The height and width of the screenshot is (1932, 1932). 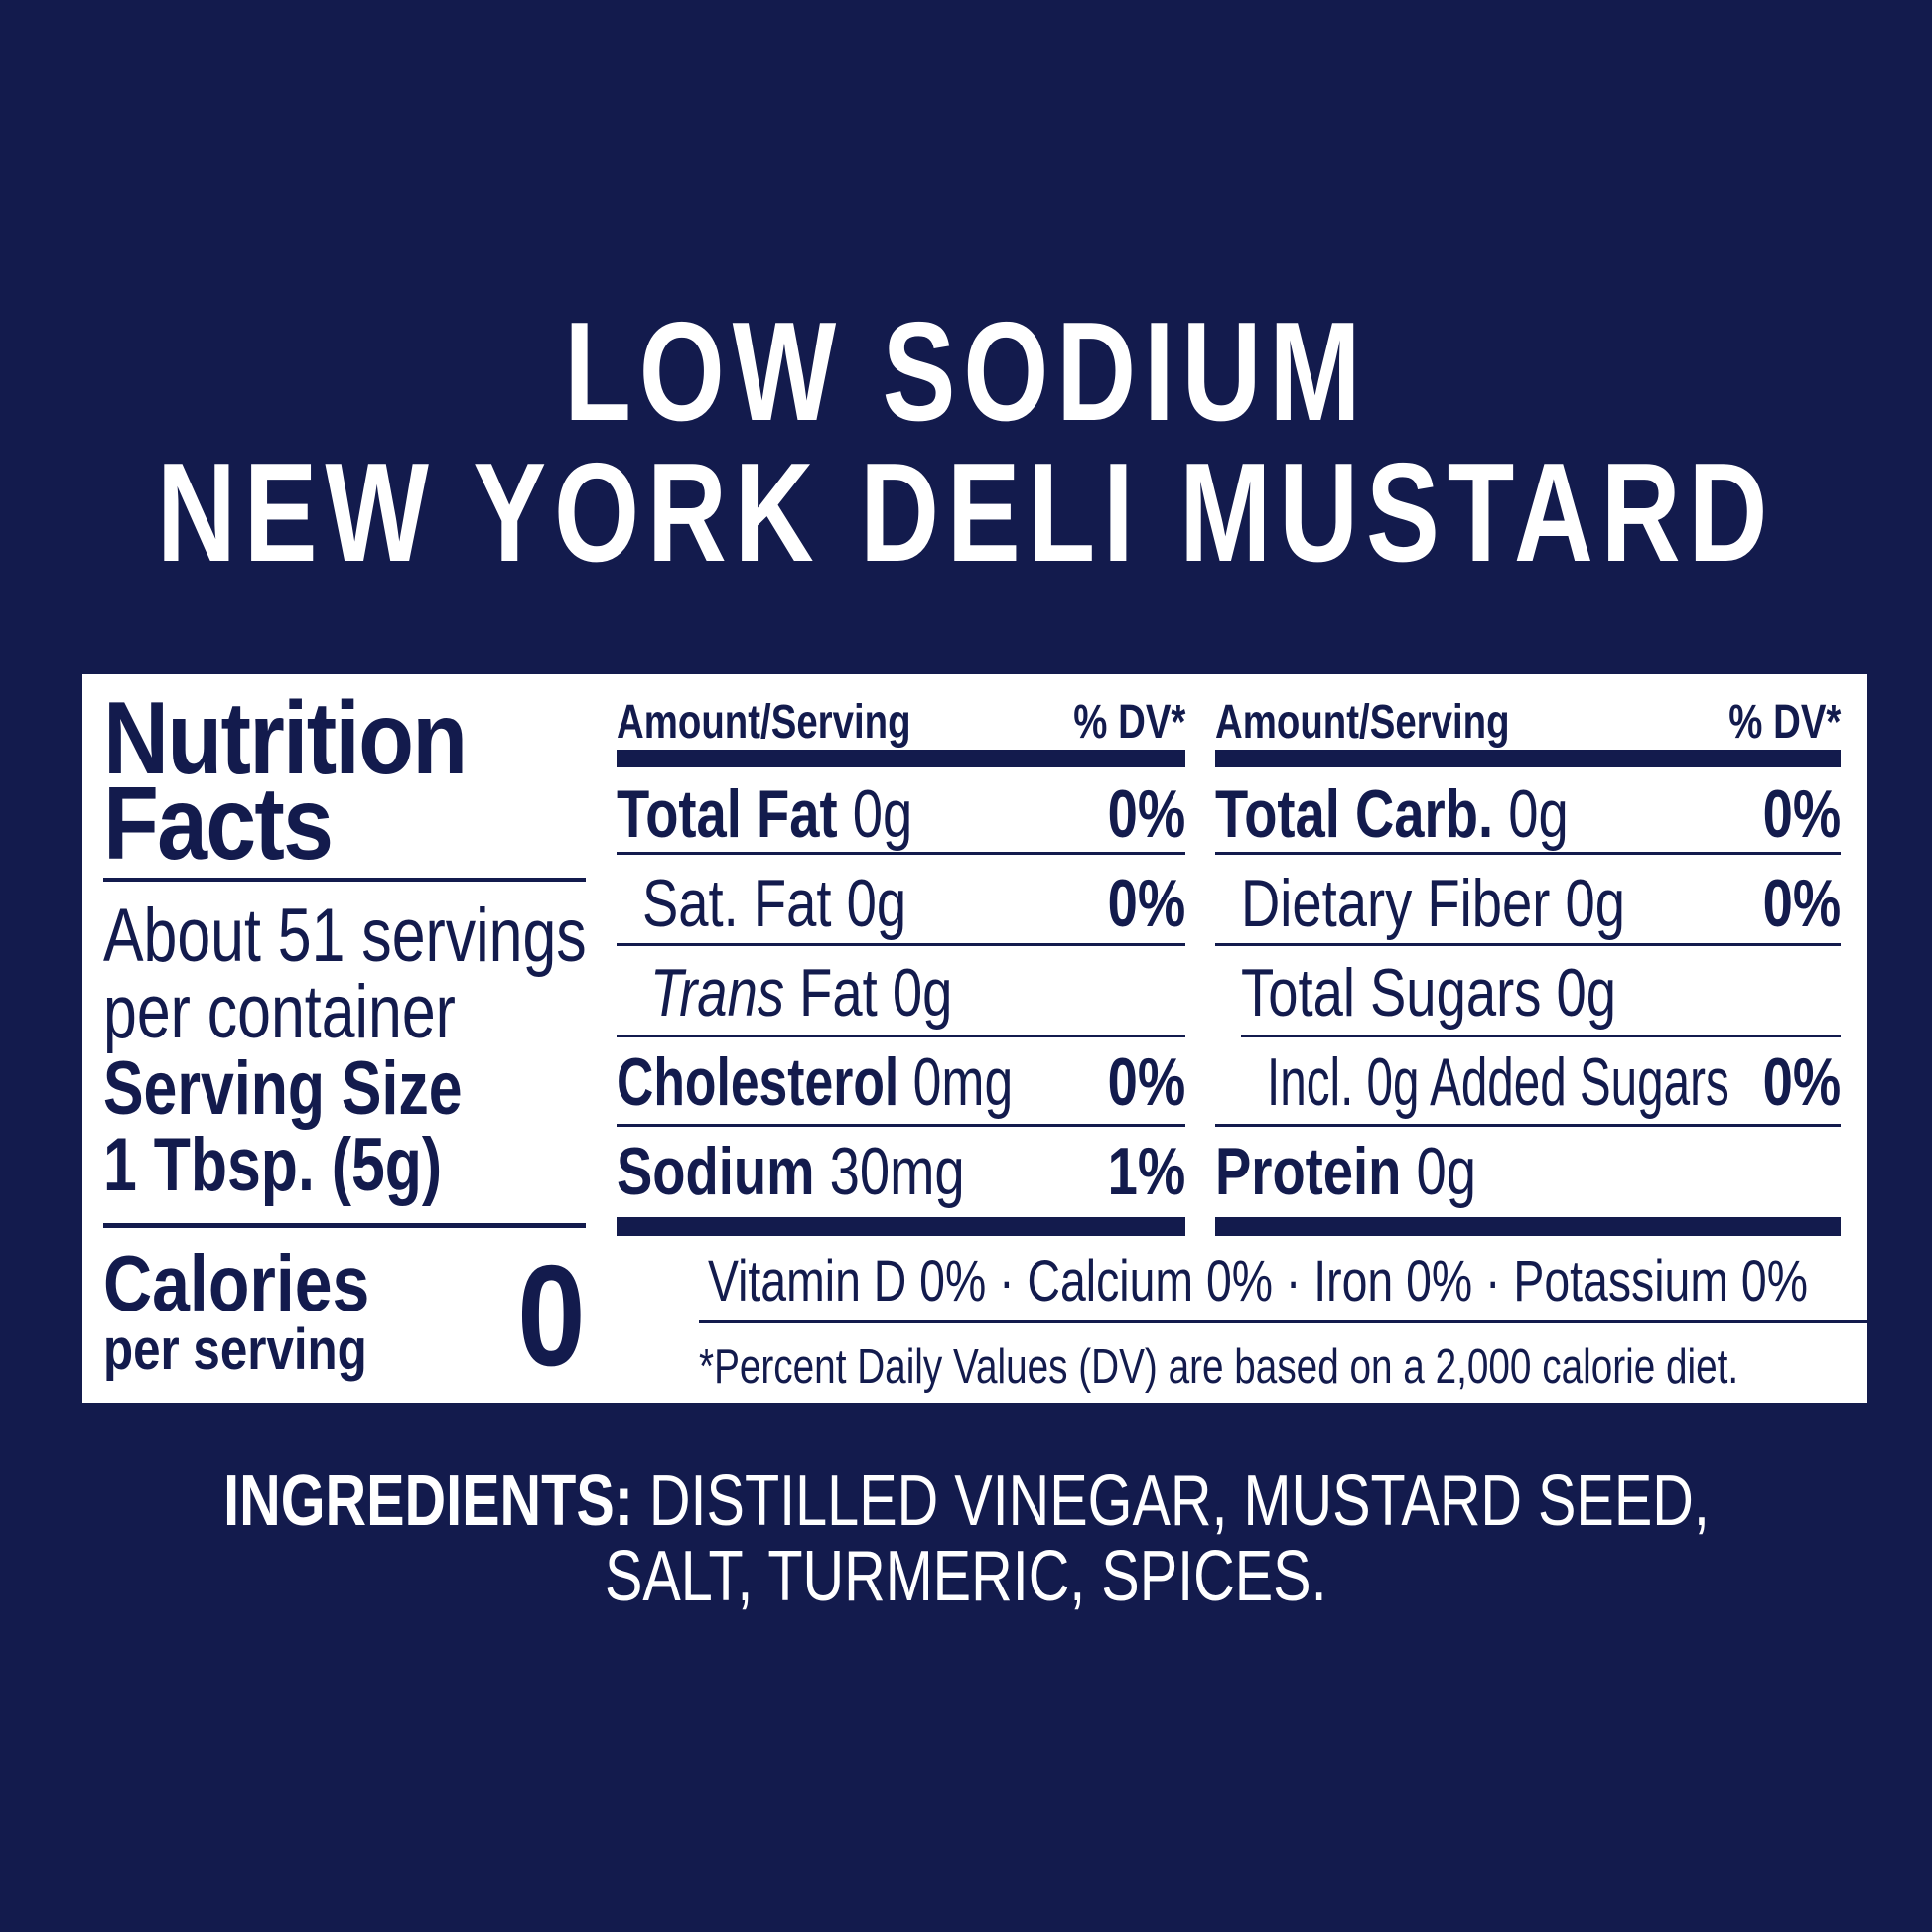 What do you see at coordinates (1346, 1172) in the screenshot?
I see `nutrient-row: Protein 0g` at bounding box center [1346, 1172].